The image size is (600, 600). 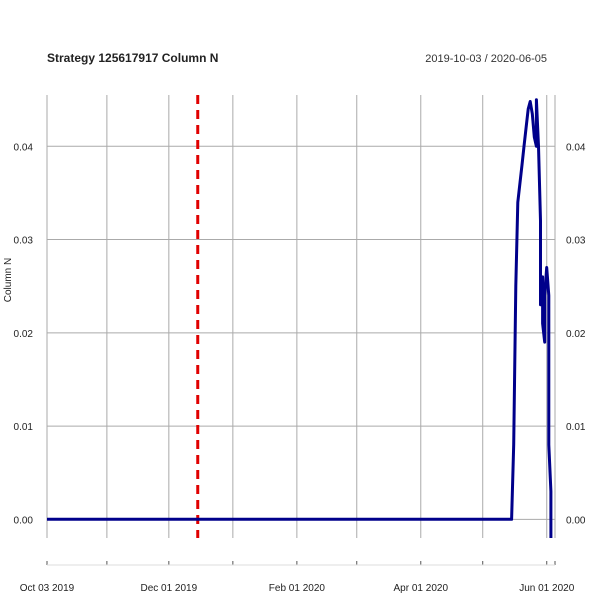 What do you see at coordinates (8, 280) in the screenshot?
I see `y-axis-label: Column N` at bounding box center [8, 280].